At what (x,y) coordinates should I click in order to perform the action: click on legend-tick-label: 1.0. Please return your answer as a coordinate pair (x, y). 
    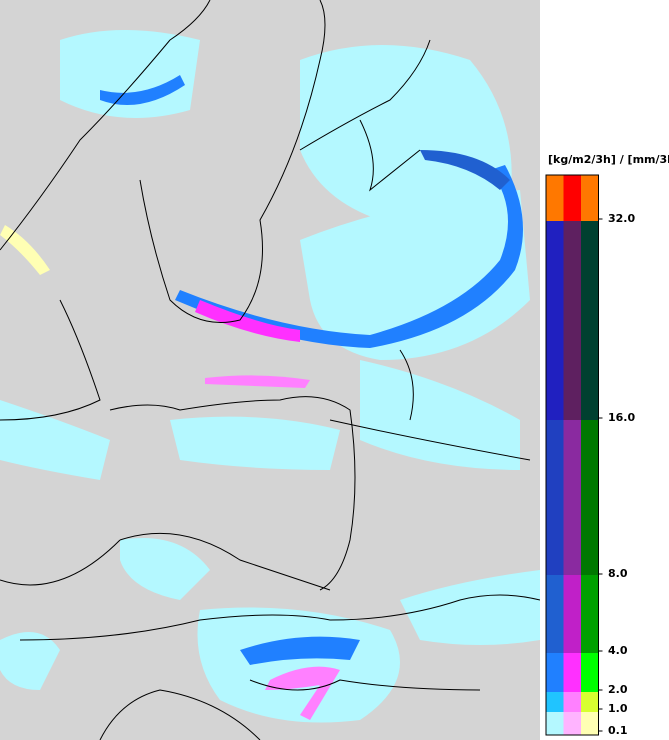
    Looking at the image, I should click on (618, 708).